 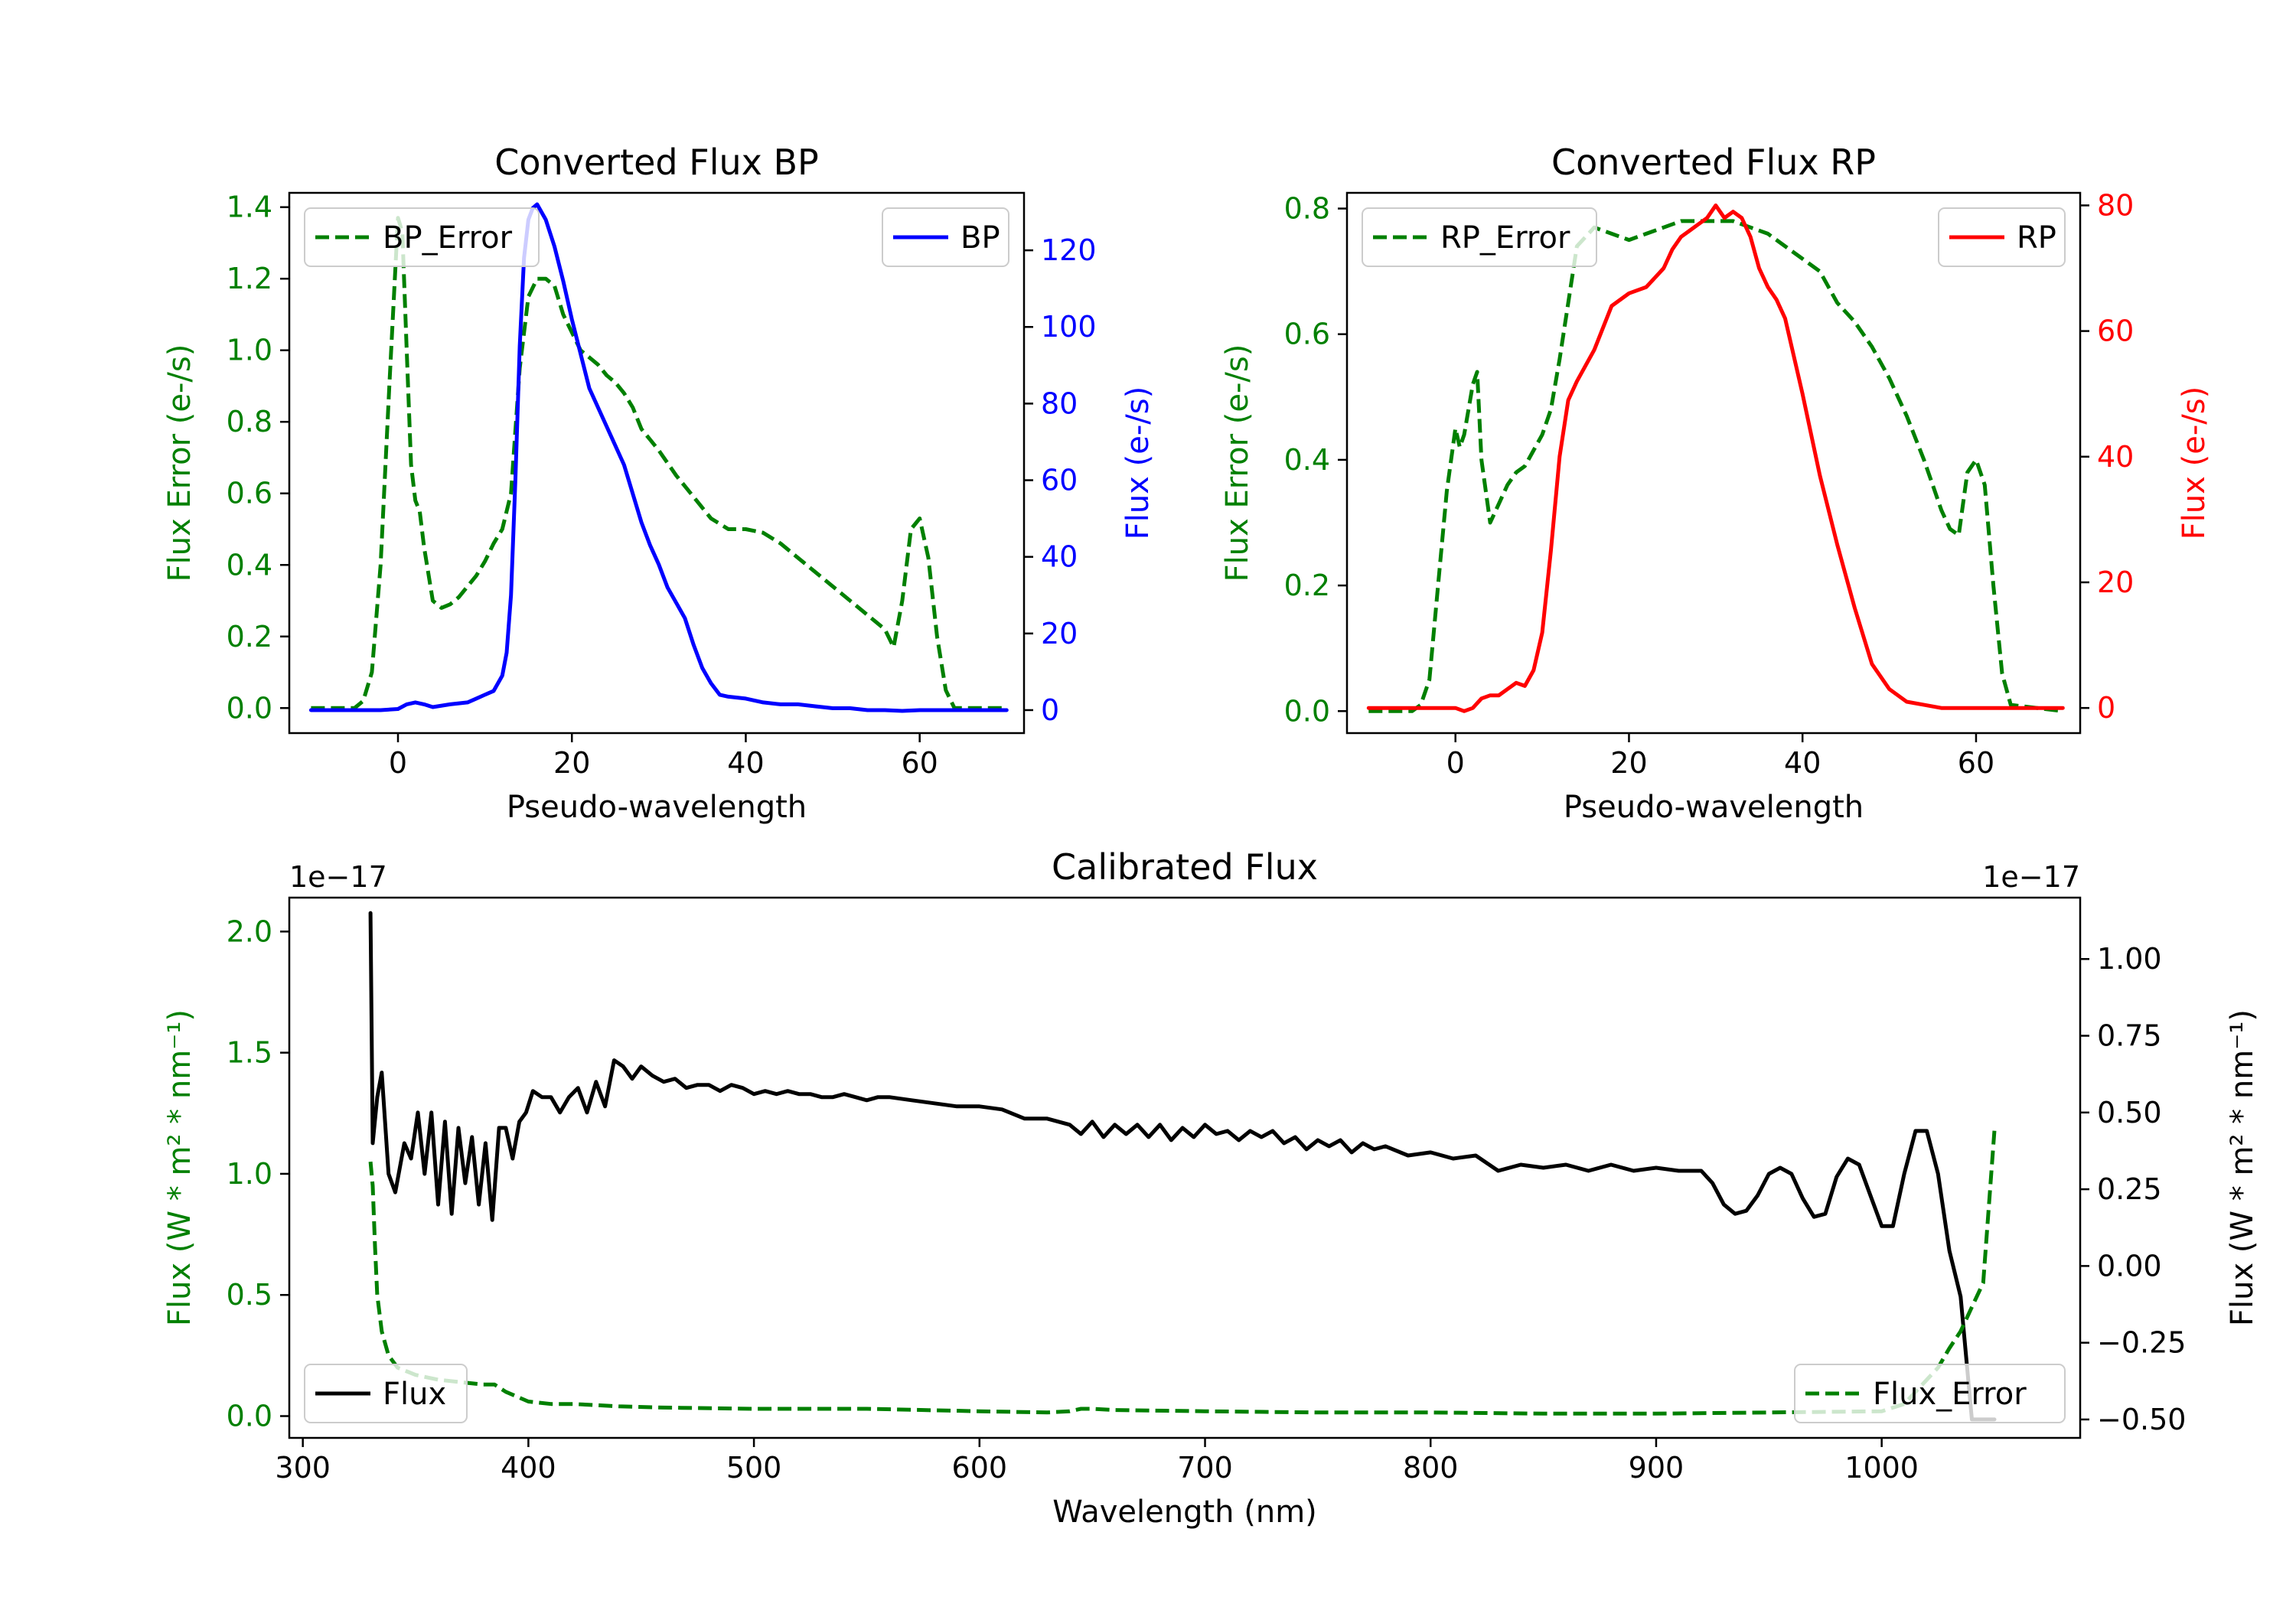 I want to click on cal-ytick-left-label: 1.0, so click(x=249, y=1174).